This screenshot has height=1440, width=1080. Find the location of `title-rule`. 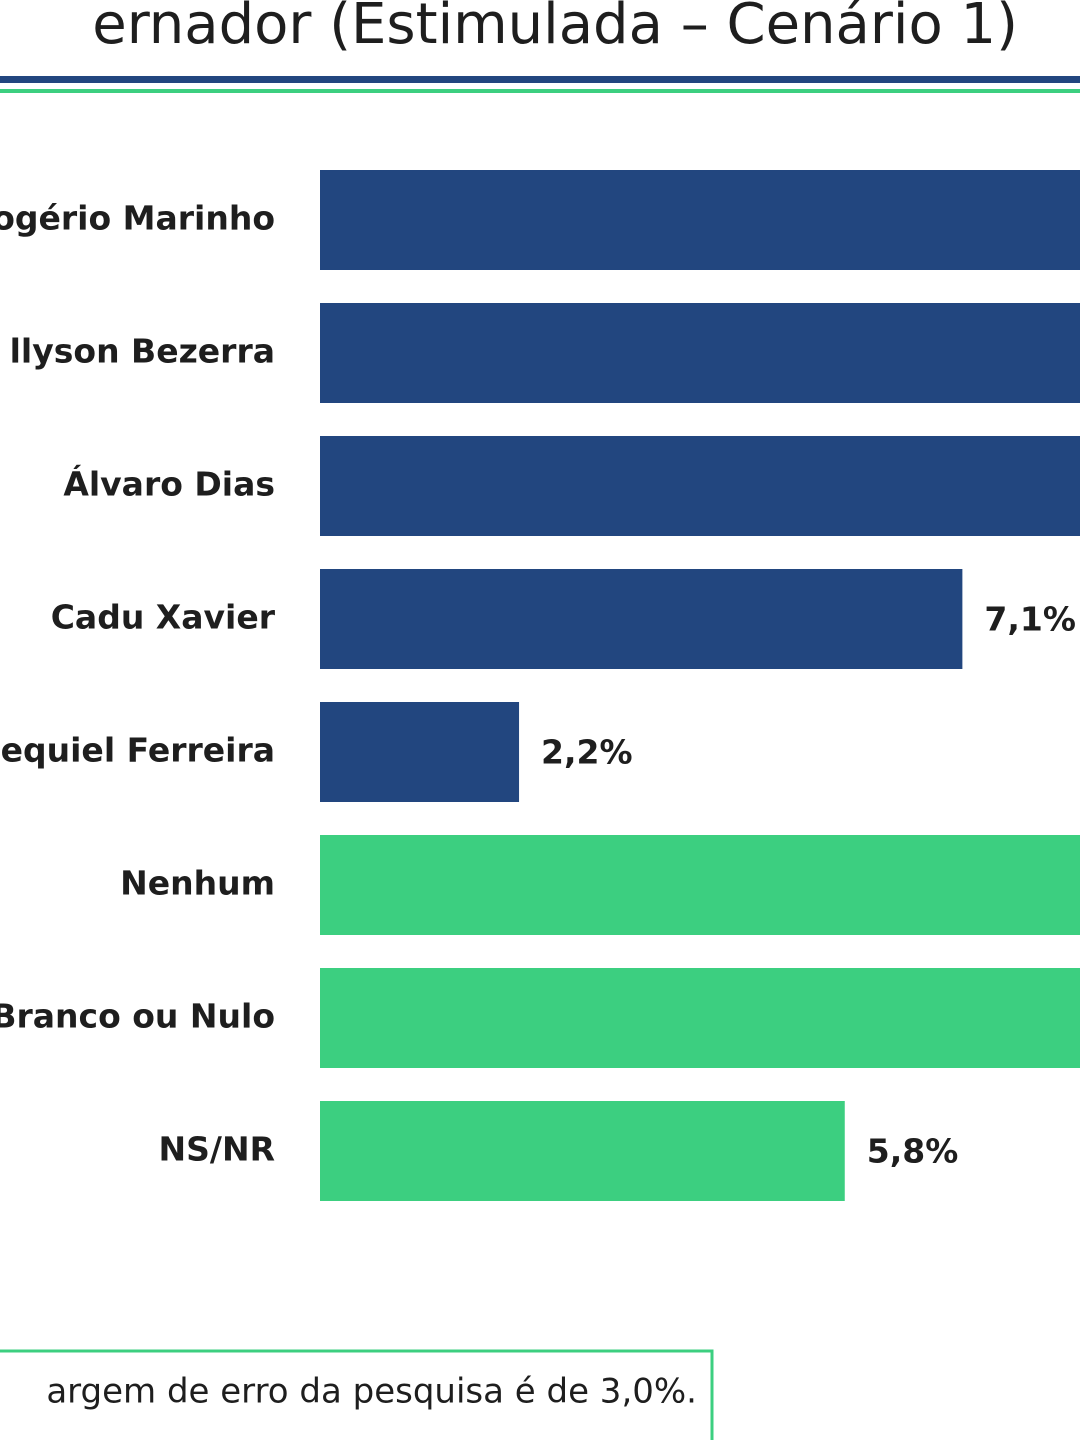

title-rule is located at coordinates (540, 79).